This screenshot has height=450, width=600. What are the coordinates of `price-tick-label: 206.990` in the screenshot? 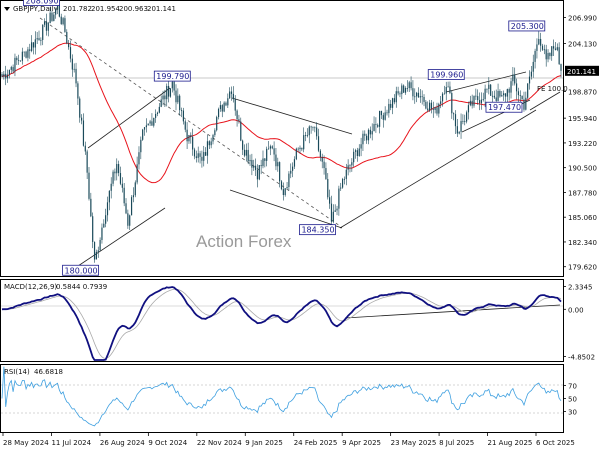 It's located at (582, 19).